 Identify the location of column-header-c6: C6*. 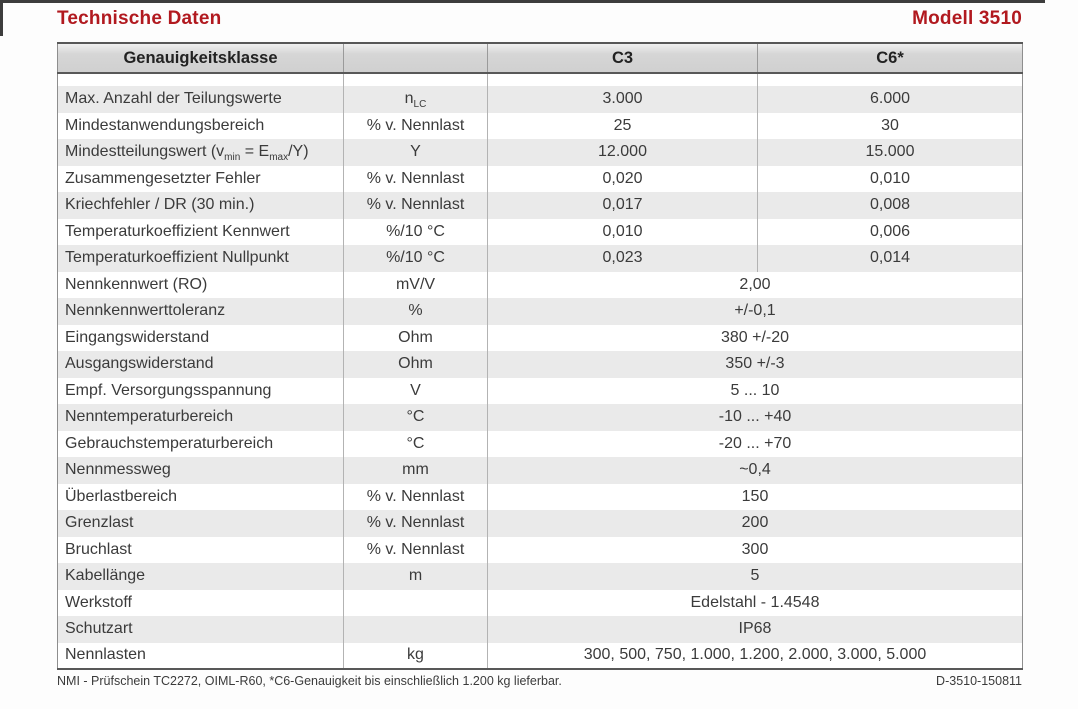
(890, 58).